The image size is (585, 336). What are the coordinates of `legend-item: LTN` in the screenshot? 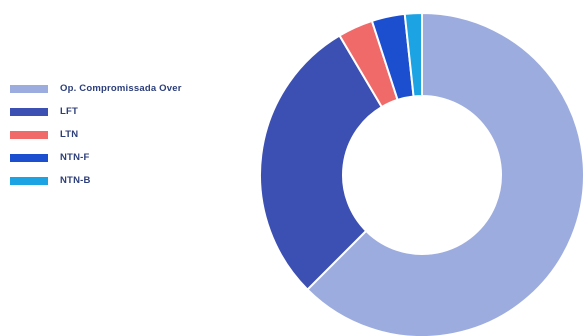 It's located at (96, 135).